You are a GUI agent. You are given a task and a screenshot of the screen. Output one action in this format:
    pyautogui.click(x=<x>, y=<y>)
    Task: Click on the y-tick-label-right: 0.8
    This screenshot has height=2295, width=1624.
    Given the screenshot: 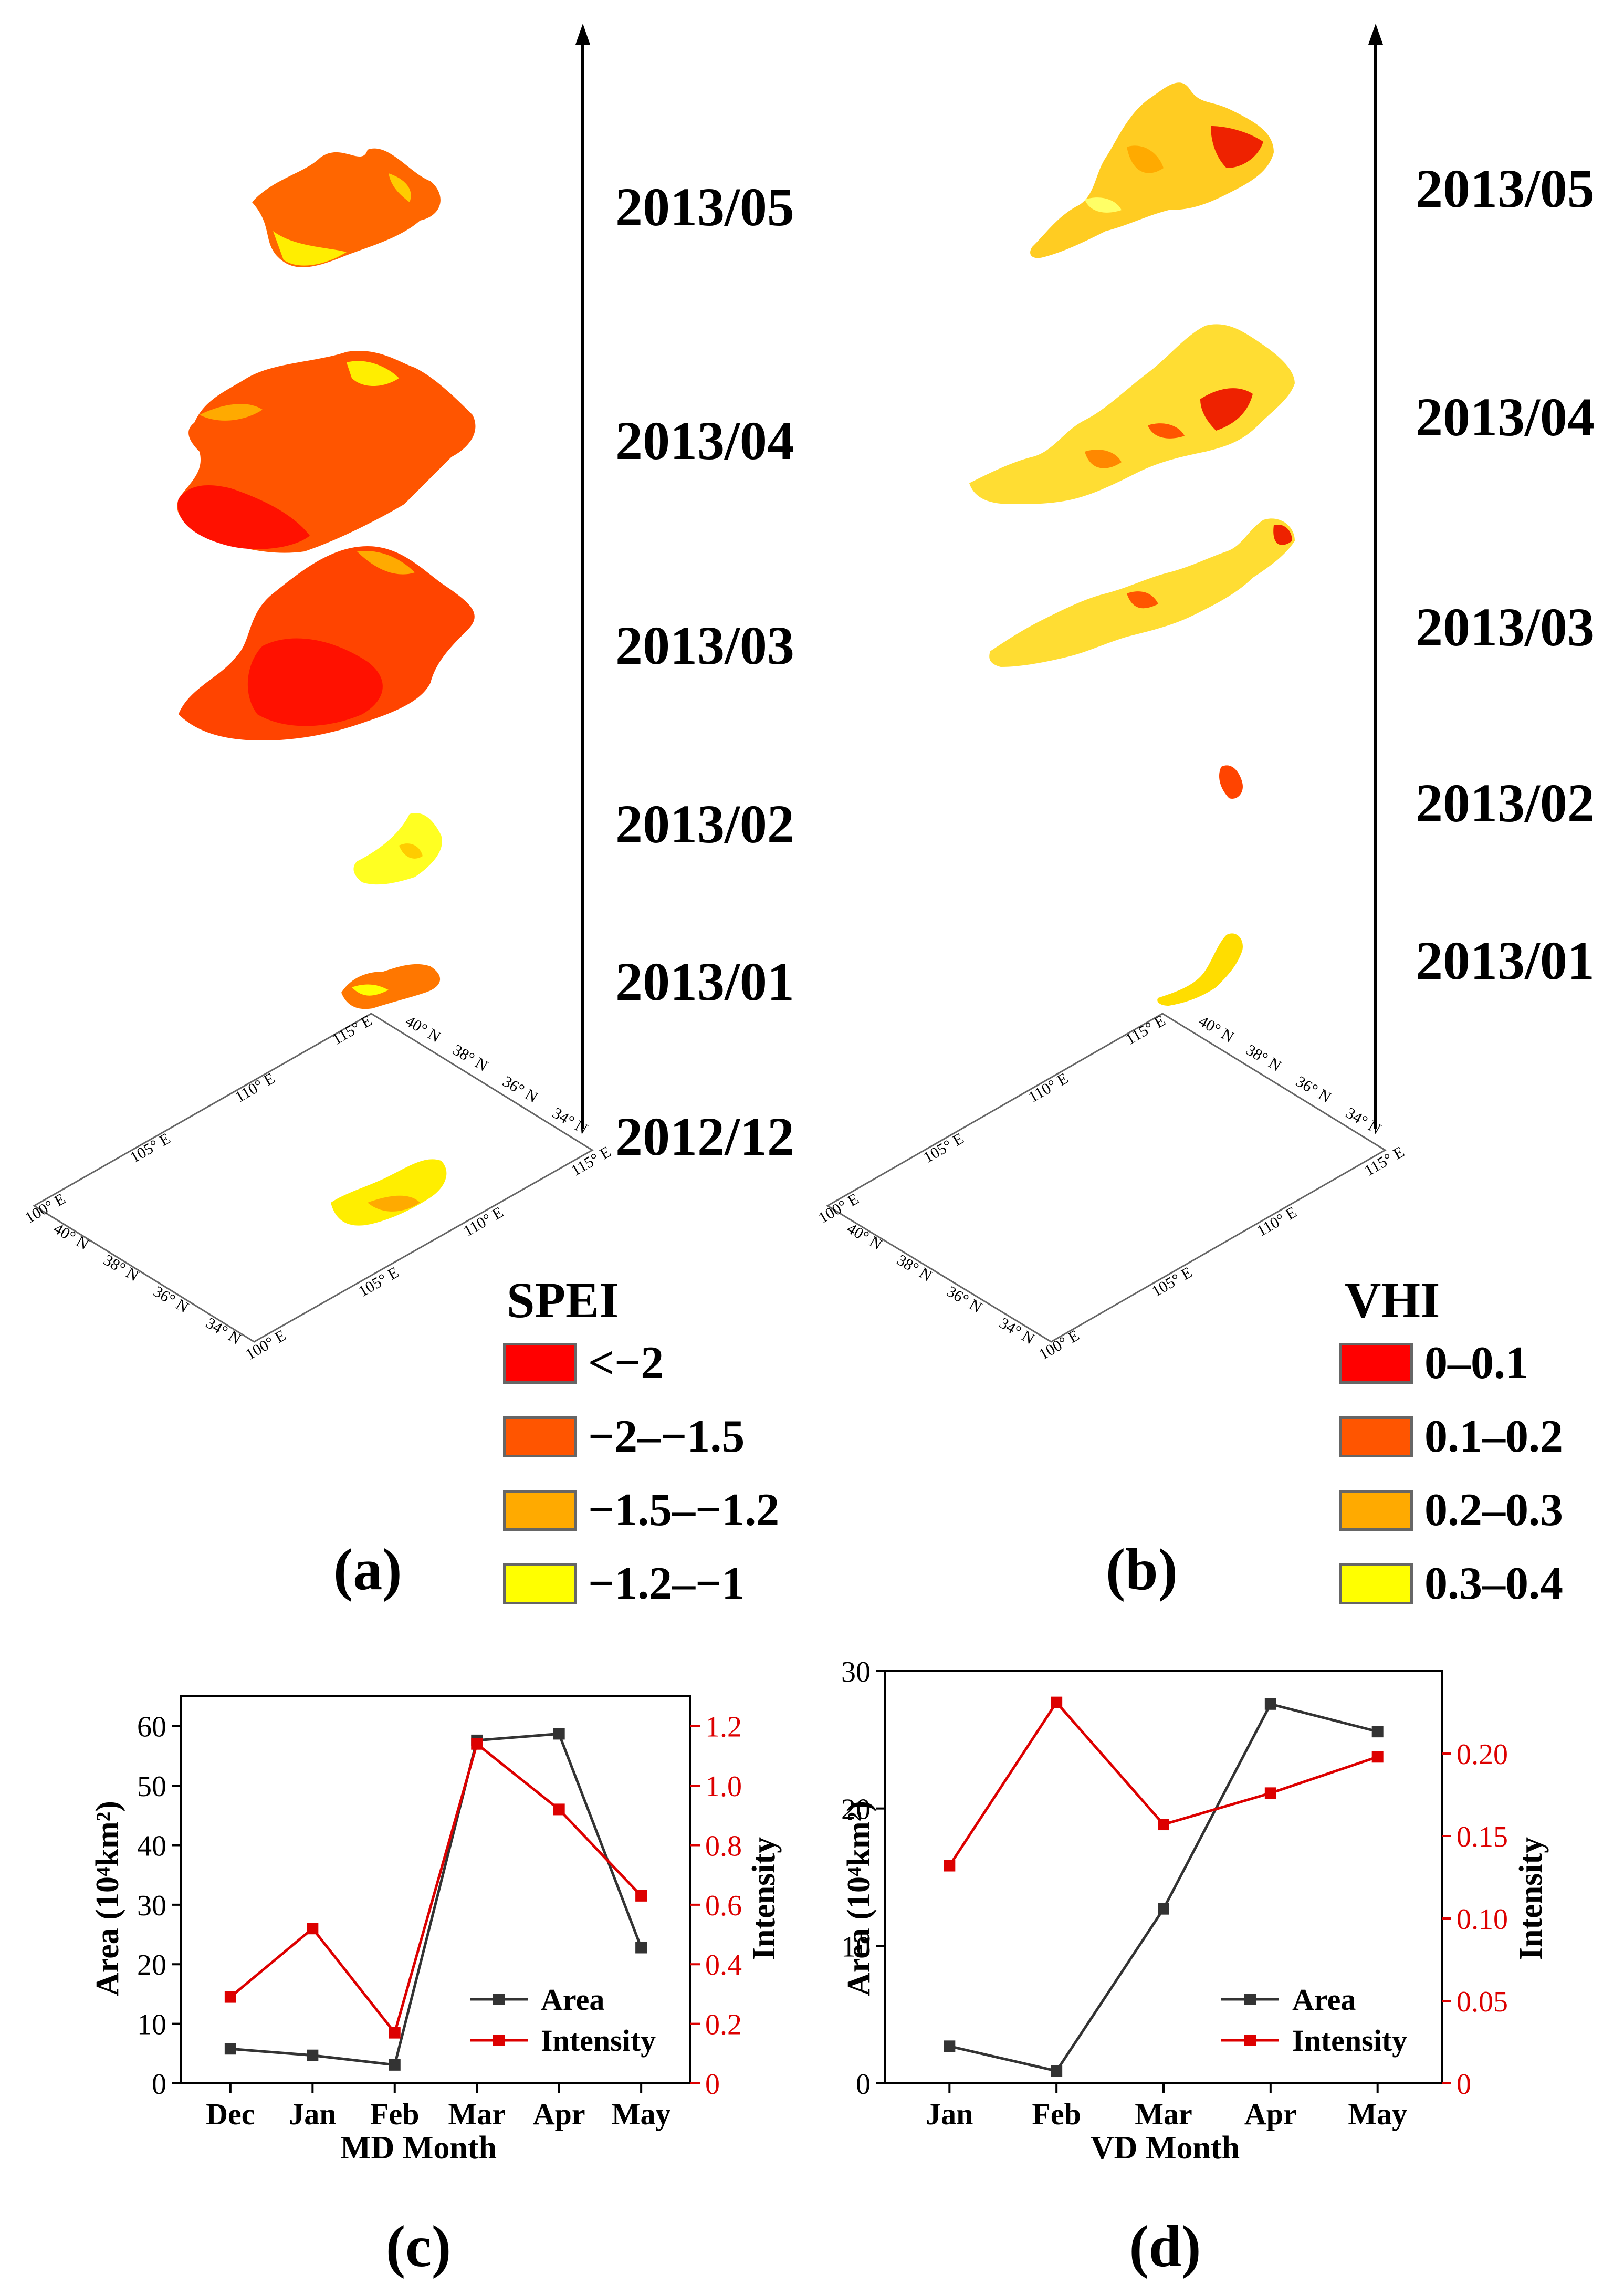 What is the action you would take?
    pyautogui.click(x=724, y=1846)
    